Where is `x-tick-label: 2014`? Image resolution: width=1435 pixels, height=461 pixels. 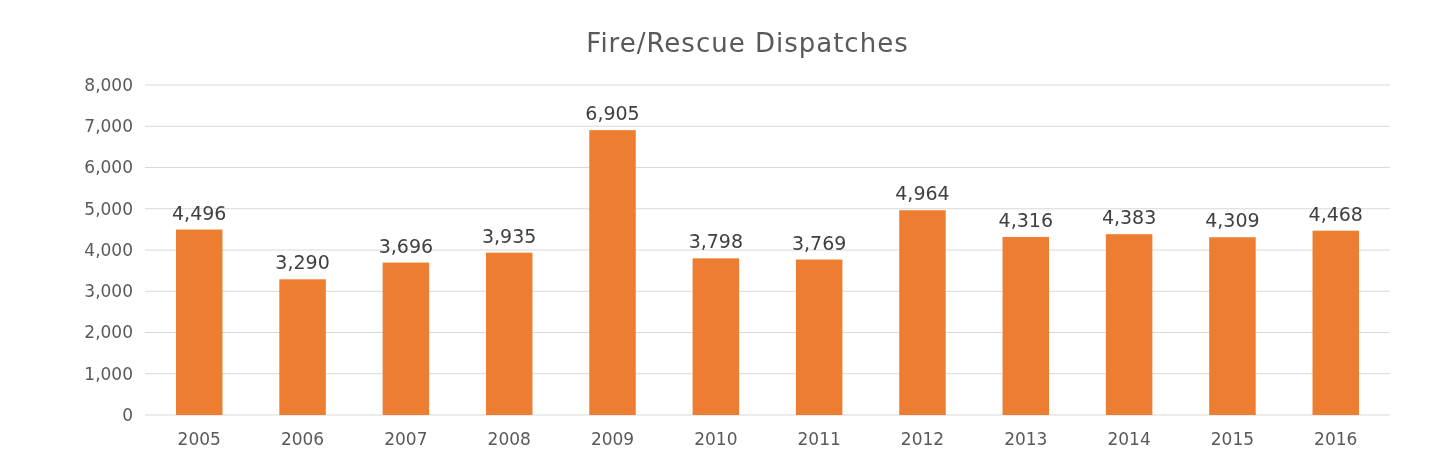
x-tick-label: 2014 is located at coordinates (1129, 439).